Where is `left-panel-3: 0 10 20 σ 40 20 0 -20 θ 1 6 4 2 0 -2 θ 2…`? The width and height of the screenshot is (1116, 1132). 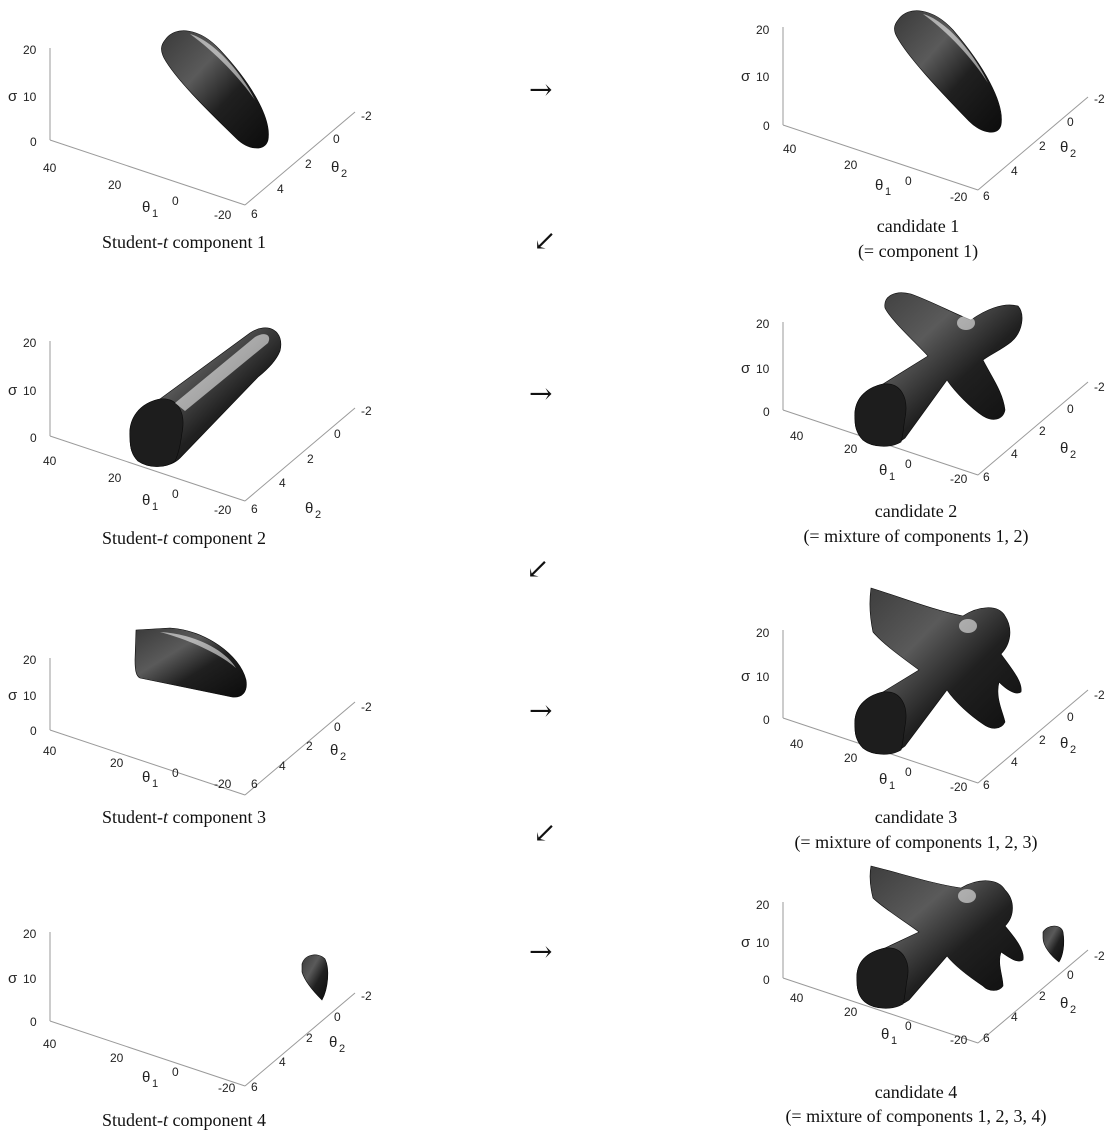 left-panel-3: 0 10 20 σ 40 20 0 -20 θ 1 6 4 2 0 -2 θ 2… is located at coordinates (190, 727).